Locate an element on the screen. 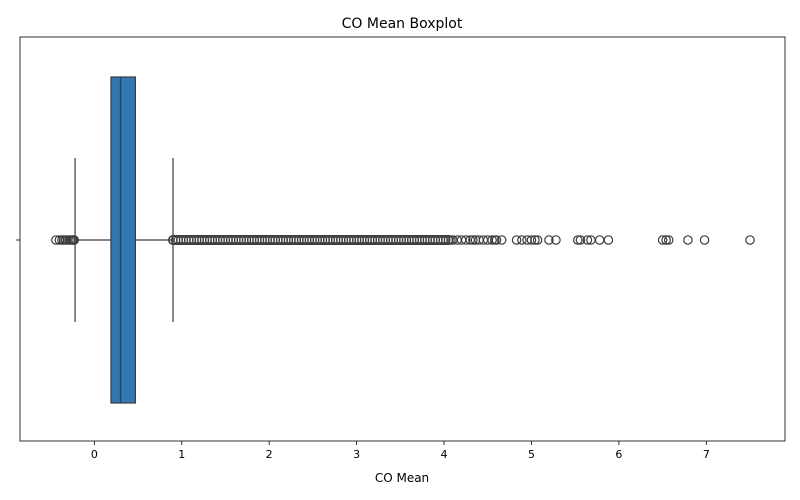 The width and height of the screenshot is (800, 500). x-tick-label: 4 is located at coordinates (444, 454).